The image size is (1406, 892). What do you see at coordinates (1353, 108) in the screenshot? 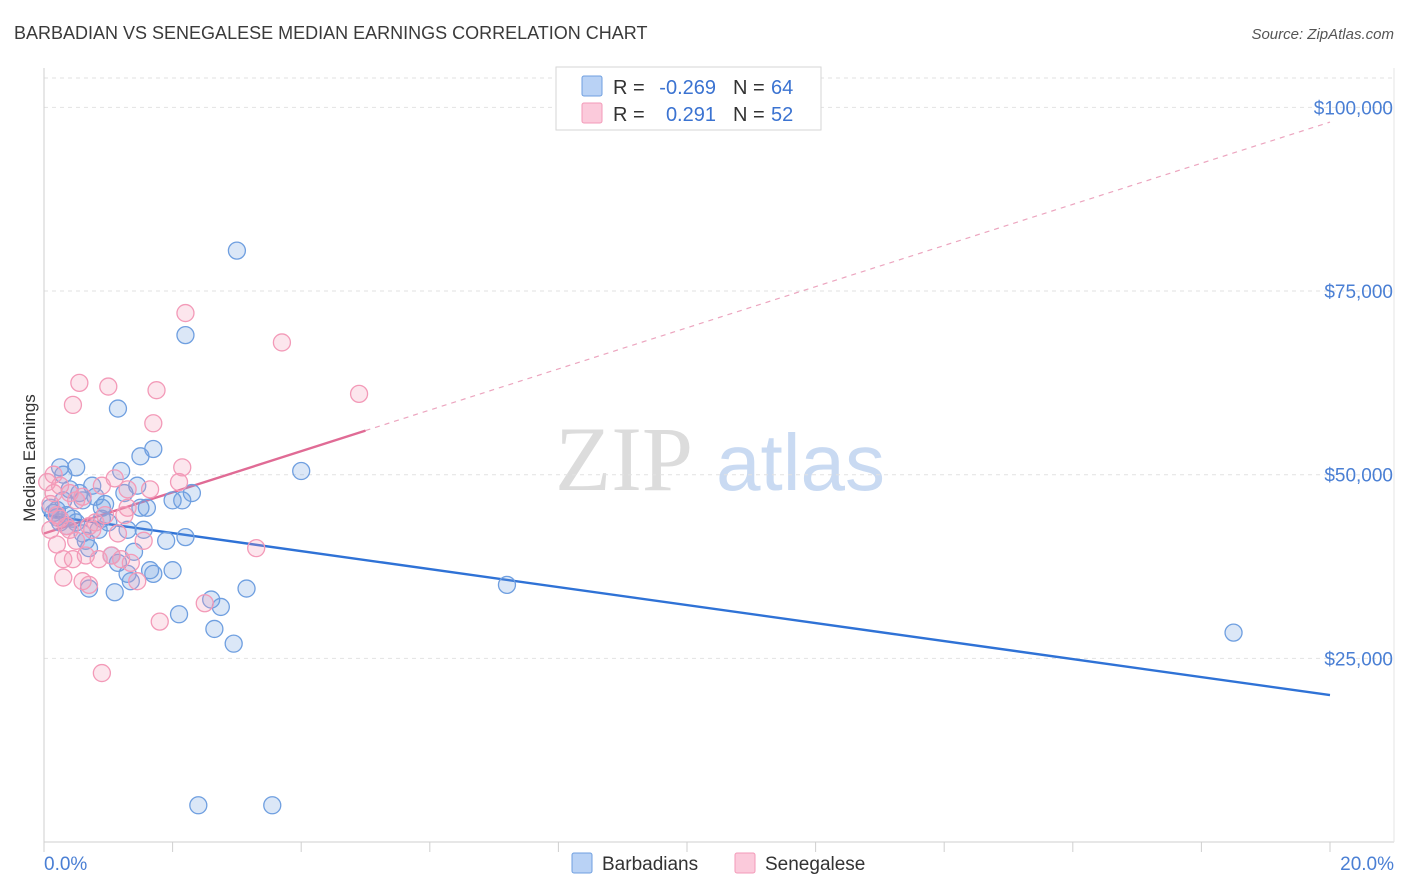
I see `y-tick-label: $100,000` at bounding box center [1353, 108].